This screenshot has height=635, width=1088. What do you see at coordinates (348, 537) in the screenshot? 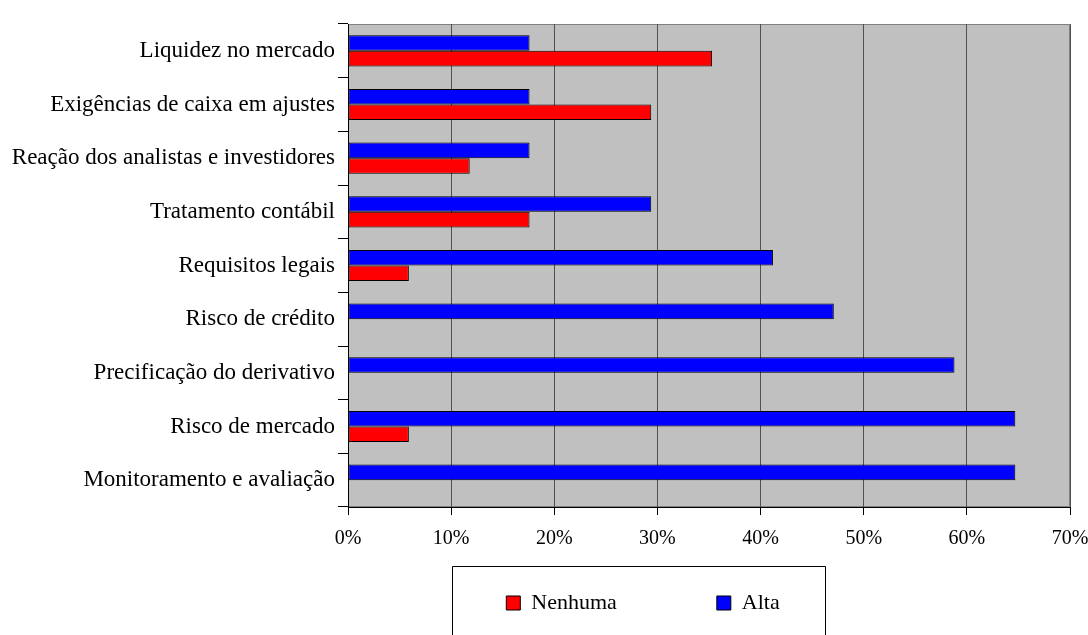
I see `x-tick-label: 0%` at bounding box center [348, 537].